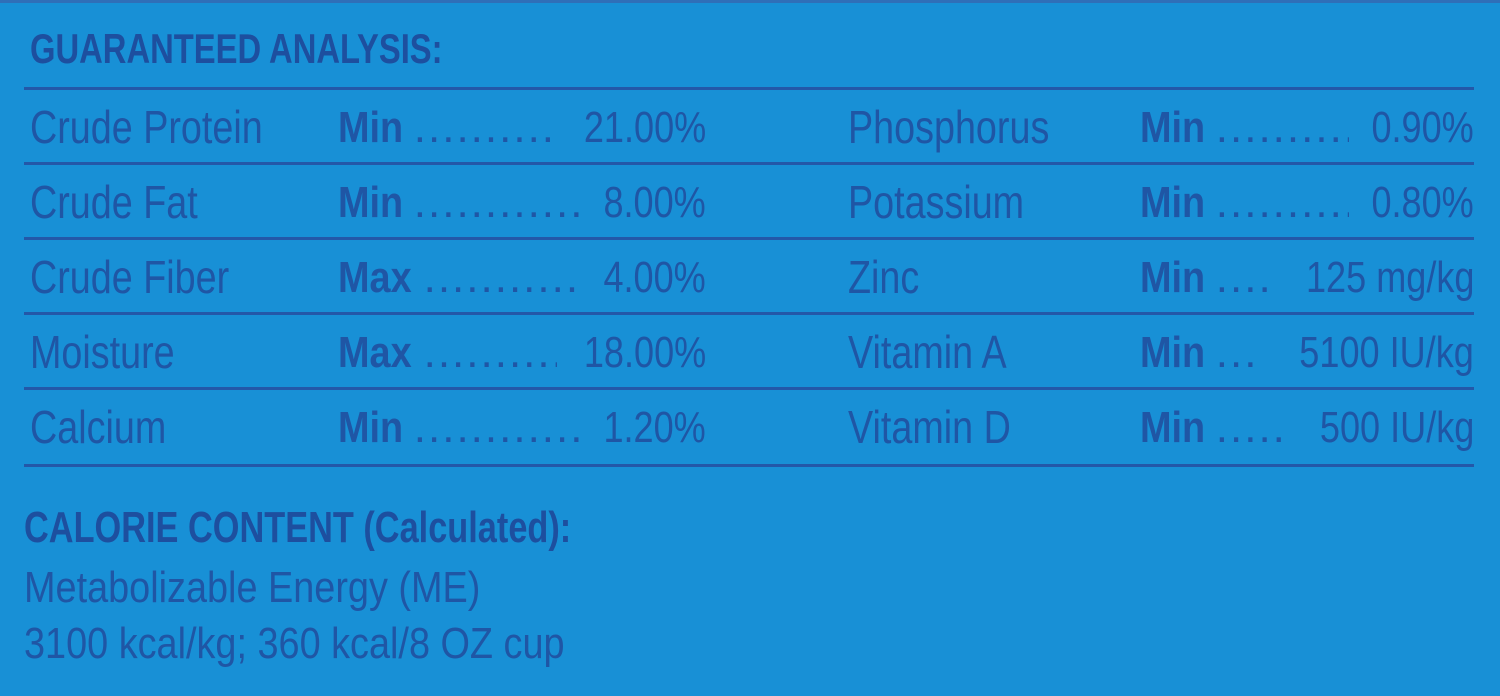  What do you see at coordinates (1386, 352) in the screenshot?
I see `nutrient-value: 5100 IU/kg` at bounding box center [1386, 352].